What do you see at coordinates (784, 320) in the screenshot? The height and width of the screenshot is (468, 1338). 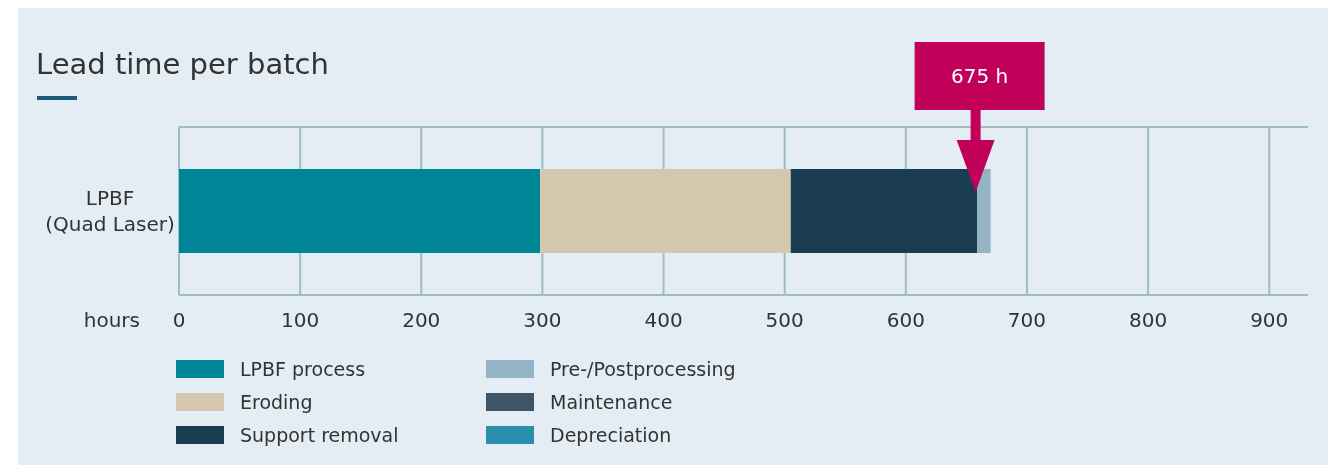 I see `x-tick-label: 500` at bounding box center [784, 320].